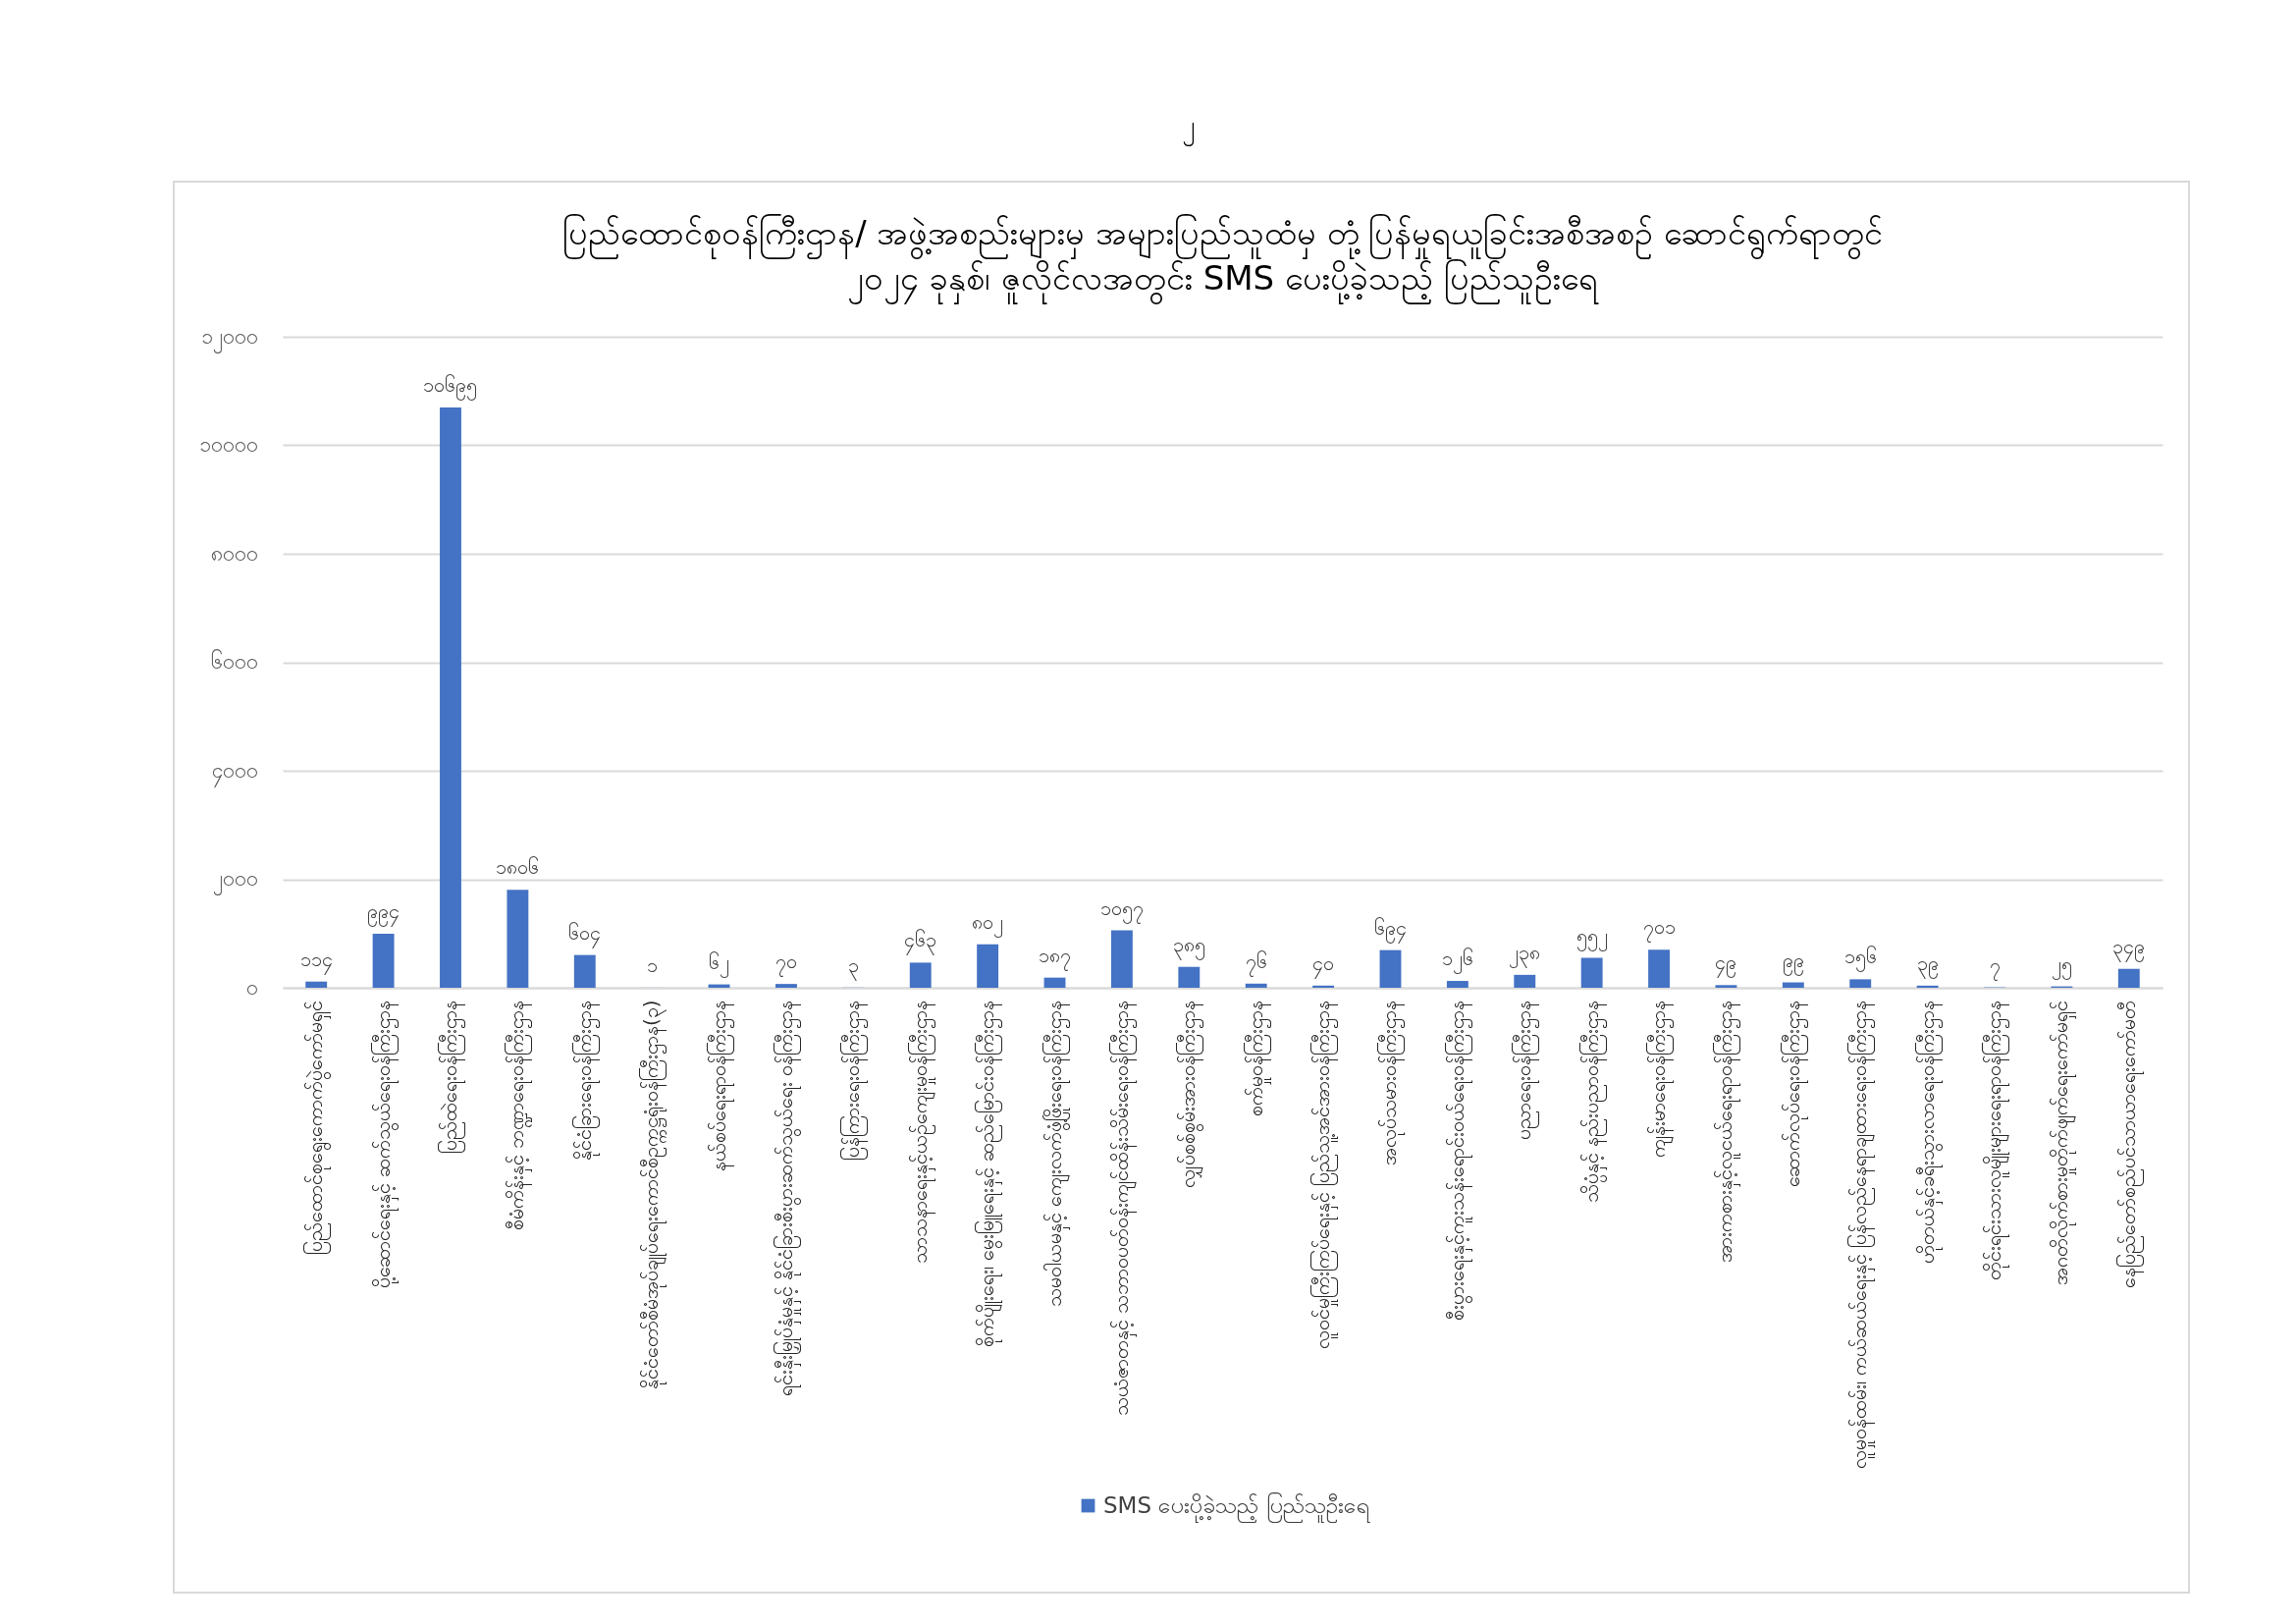 The height and width of the screenshot is (1624, 2296). What do you see at coordinates (1862, 1235) in the screenshot?
I see `x-tick-label: လူမှုဝန်ထမ်း၊ ကယ်ဆယ်ရေးနှင့် ပြန်လည်နေရာချထားရေးဝန်ကြီးဌာန` at bounding box center [1862, 1235].